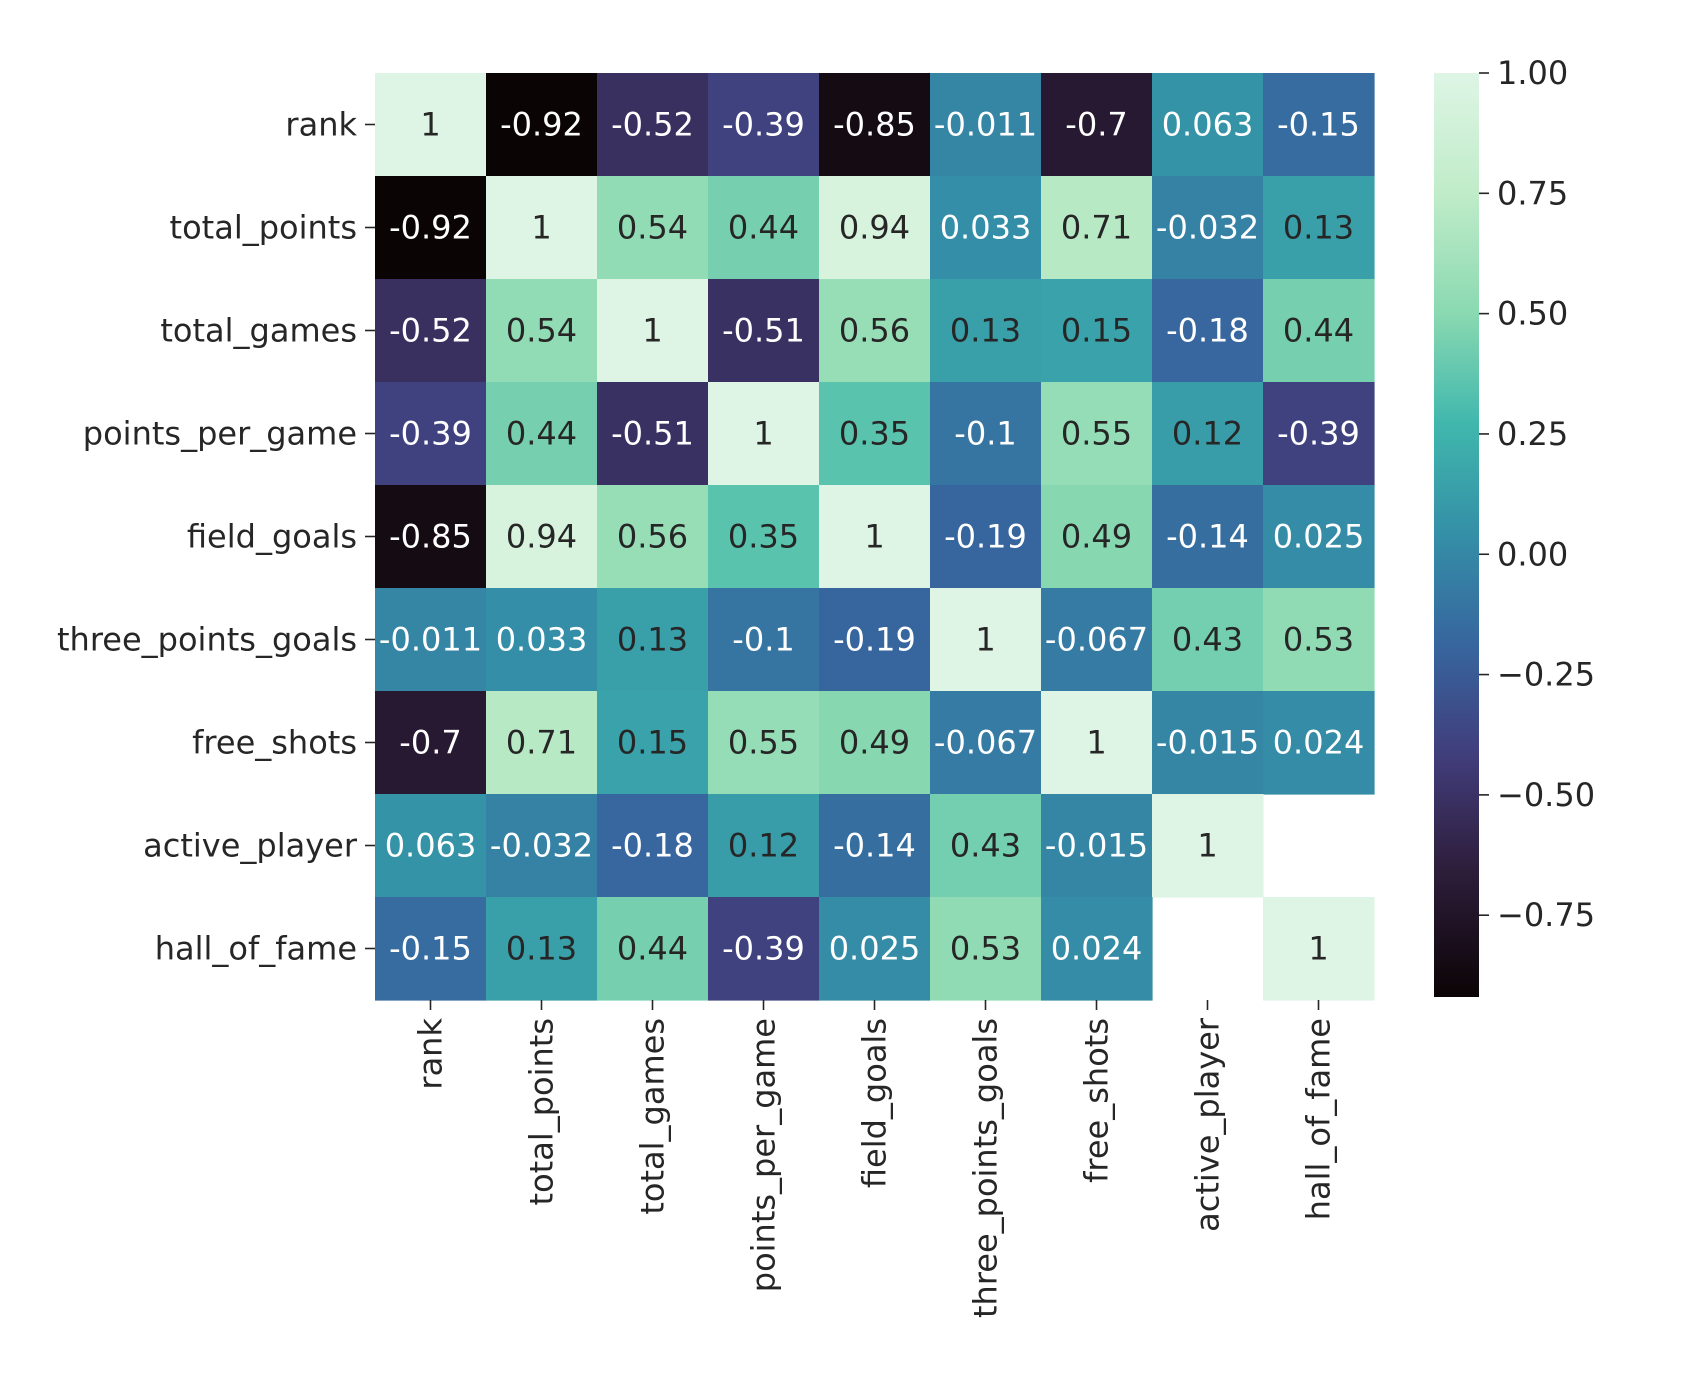 The image size is (1699, 1378). I want to click on x-tick-label: three_points_goals, so click(986, 1168).